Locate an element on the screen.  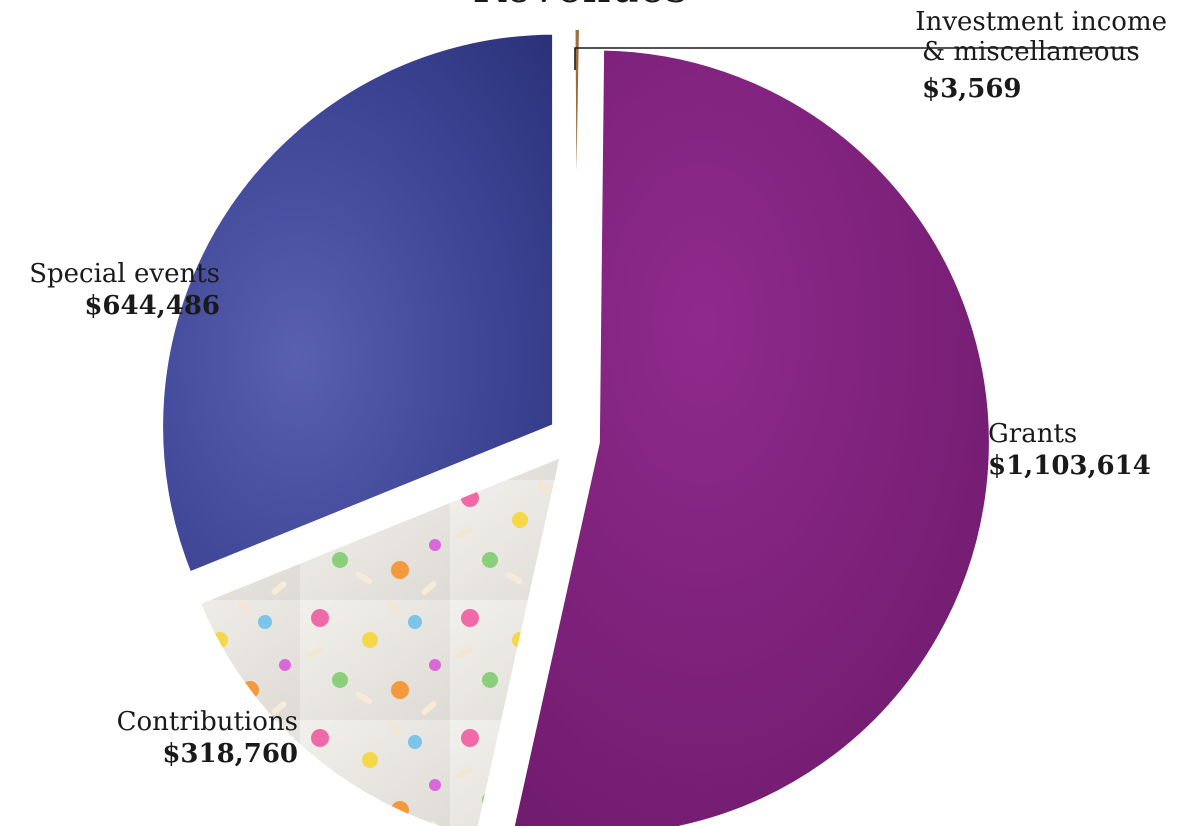
slice-label-investment-income-line-1: Investment income is located at coordinates (1041, 22).